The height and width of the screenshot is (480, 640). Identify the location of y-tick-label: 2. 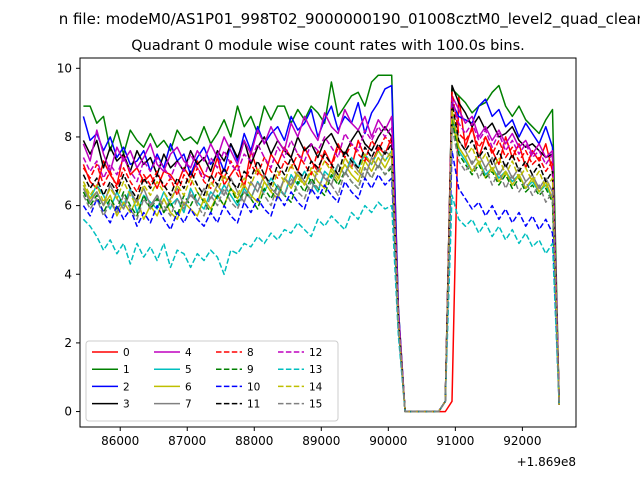
(68, 343).